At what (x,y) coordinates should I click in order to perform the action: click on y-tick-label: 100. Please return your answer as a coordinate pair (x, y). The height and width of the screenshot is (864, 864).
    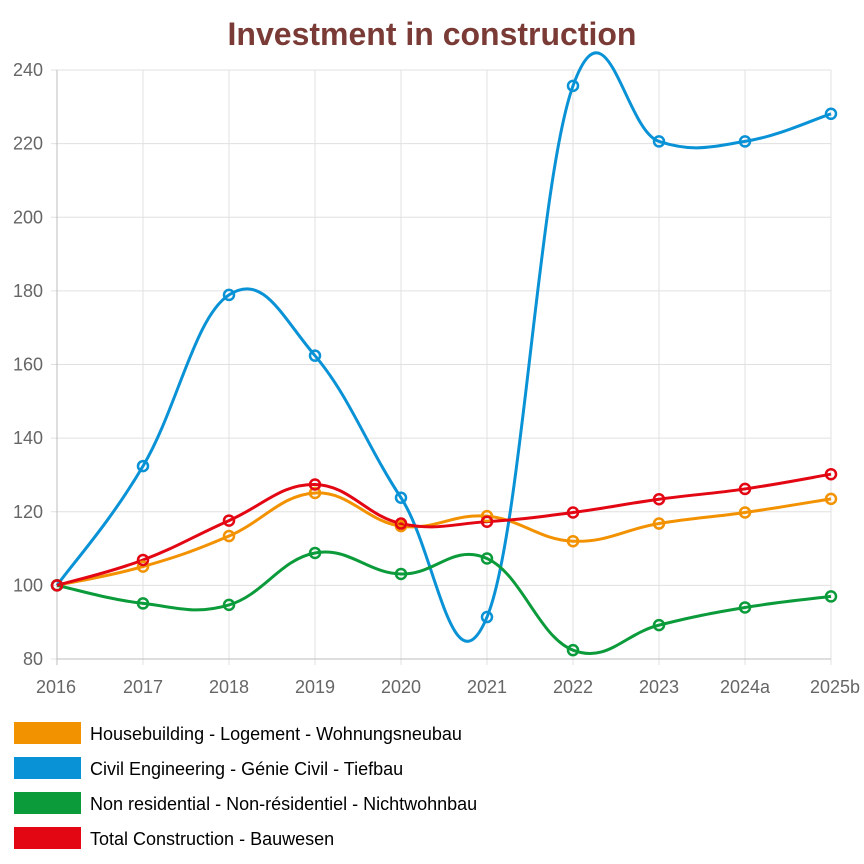
    Looking at the image, I should click on (28, 585).